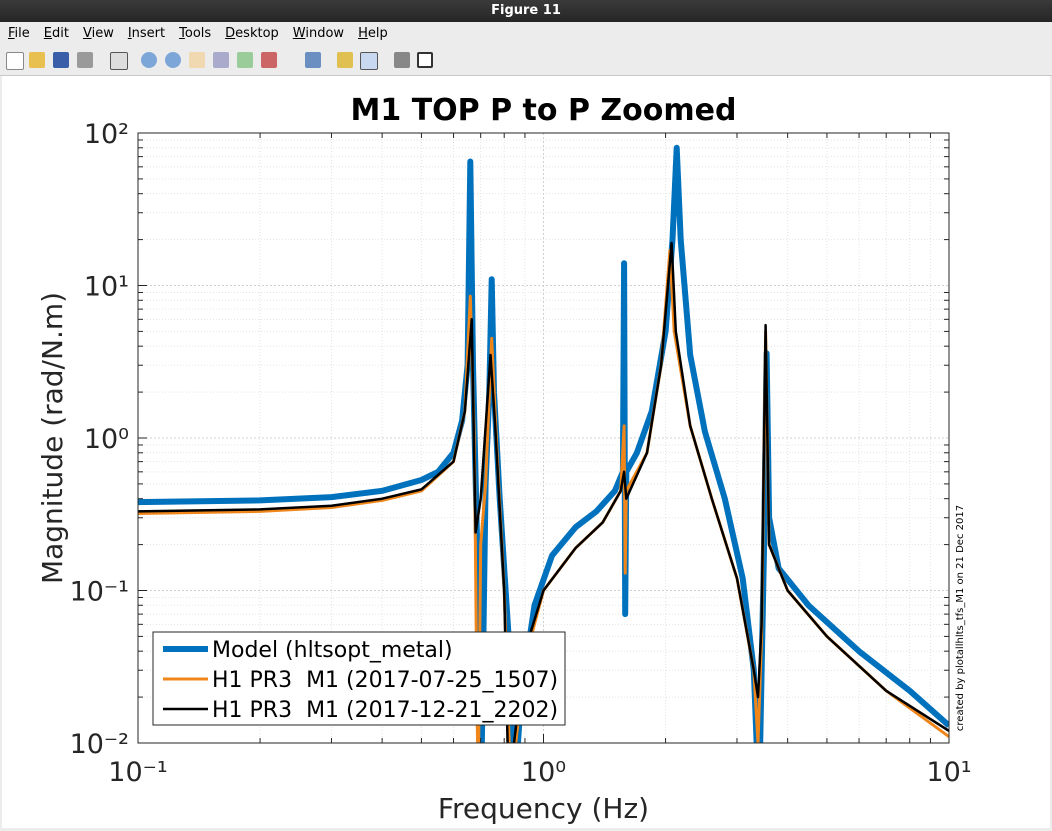 This screenshot has width=1052, height=831. What do you see at coordinates (221, 60) in the screenshot?
I see `rotate-icon` at bounding box center [221, 60].